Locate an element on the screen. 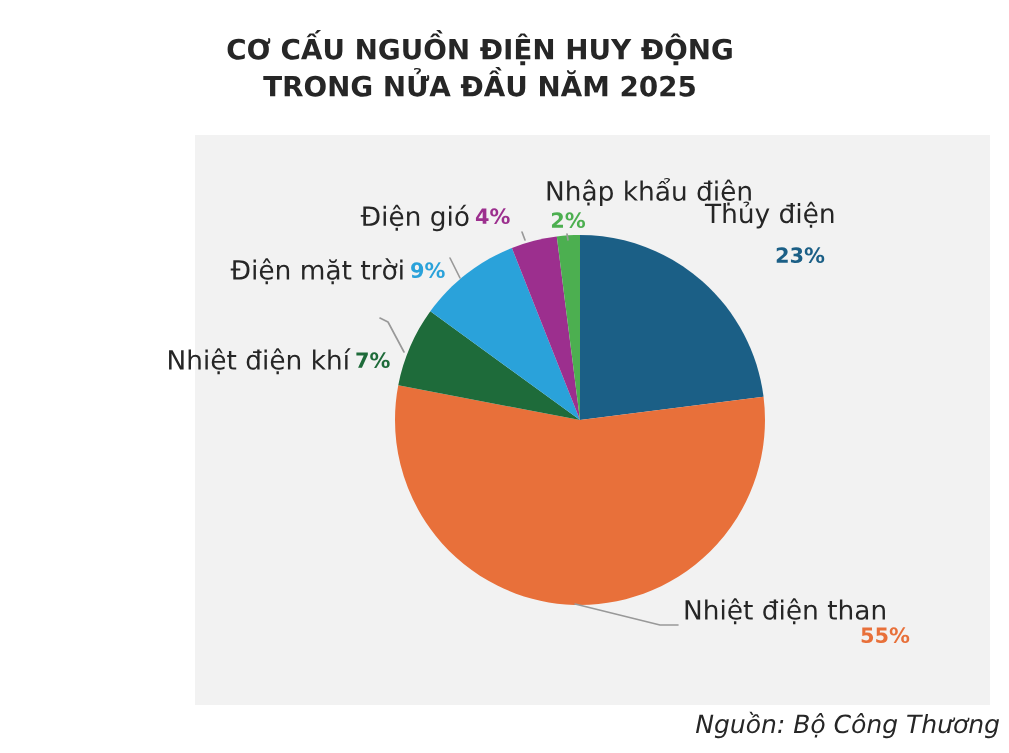 The width and height of the screenshot is (1009, 753). slice-label: Nhiệt điện khí is located at coordinates (260, 361).